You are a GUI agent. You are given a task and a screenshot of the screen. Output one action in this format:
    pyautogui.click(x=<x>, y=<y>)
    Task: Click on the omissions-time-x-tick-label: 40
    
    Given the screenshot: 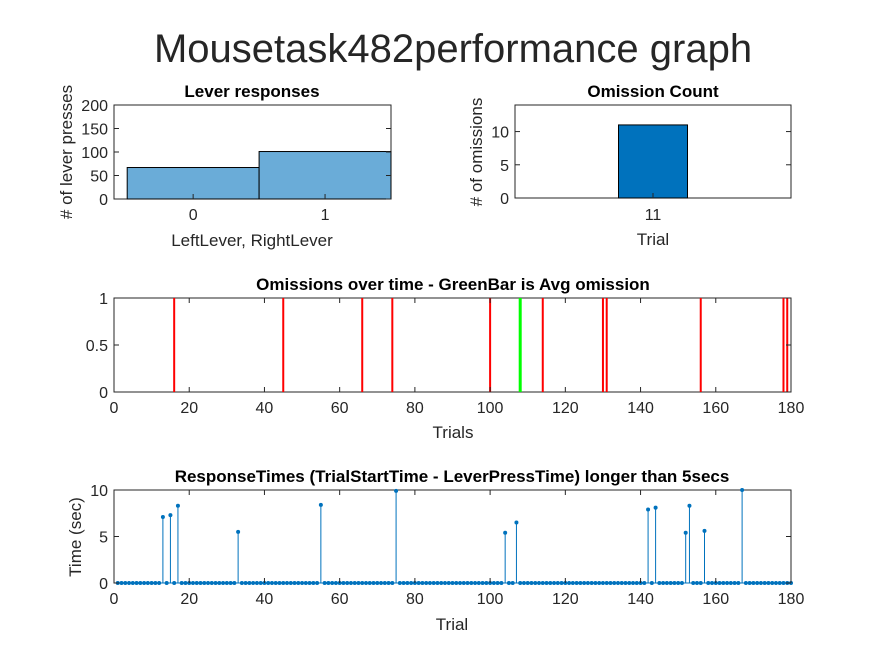 What is the action you would take?
    pyautogui.click(x=265, y=408)
    